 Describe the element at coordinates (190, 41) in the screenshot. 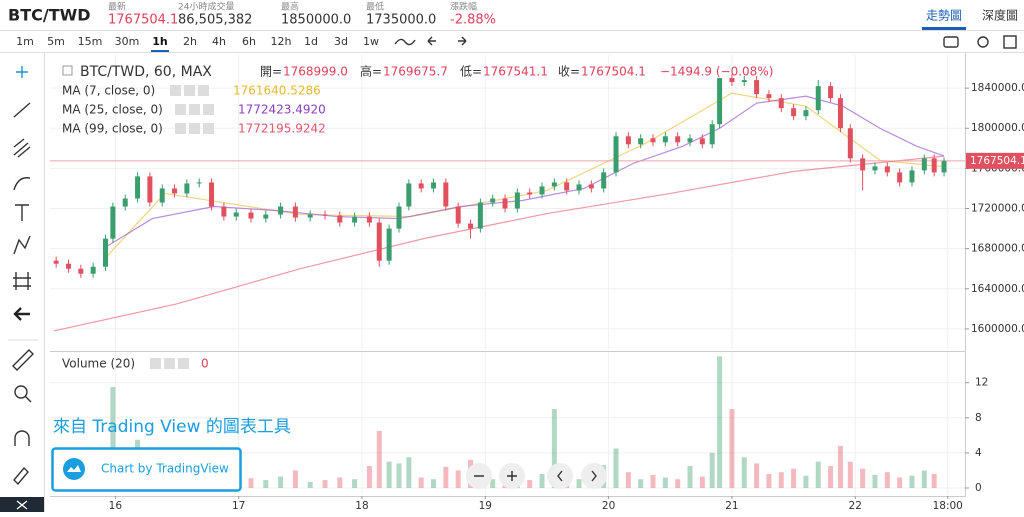

I see `interval: 2h` at that location.